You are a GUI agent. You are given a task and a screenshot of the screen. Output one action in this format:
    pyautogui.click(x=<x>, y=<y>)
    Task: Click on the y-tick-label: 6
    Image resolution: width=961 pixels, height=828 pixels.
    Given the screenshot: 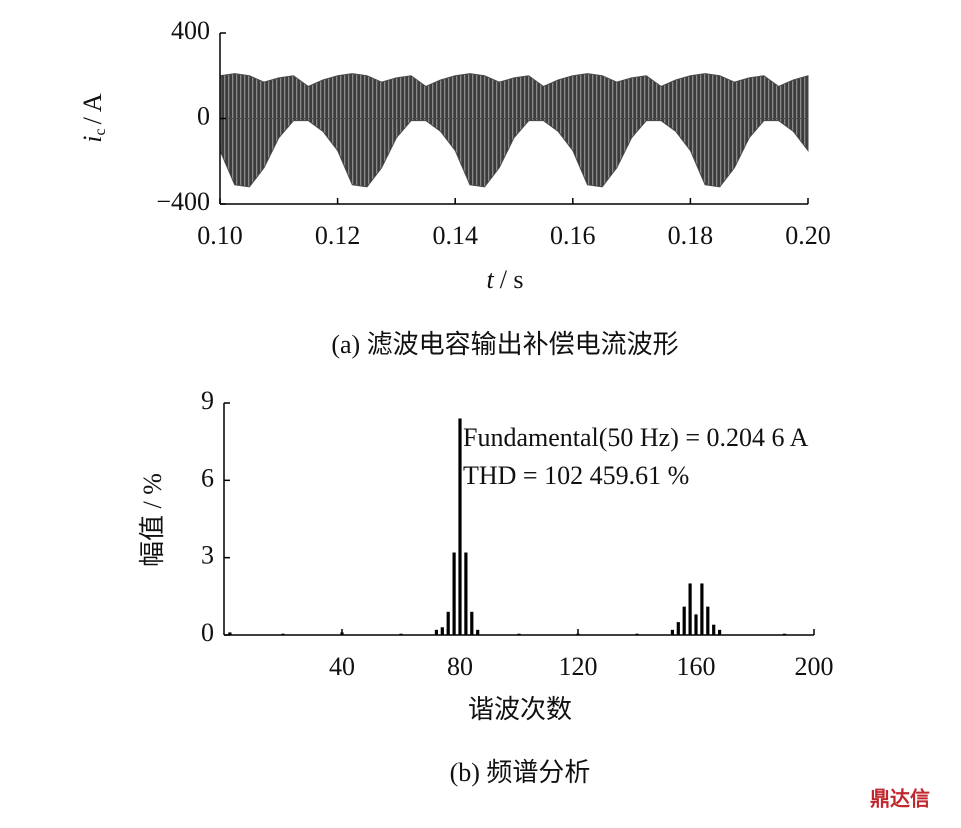 What is the action you would take?
    pyautogui.click(x=207, y=477)
    